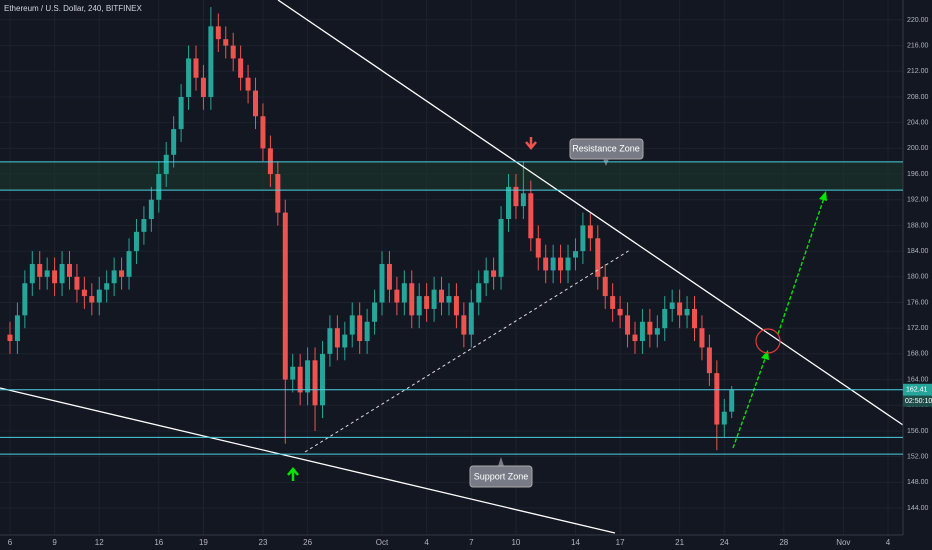  I want to click on callout-pointer, so click(501, 461).